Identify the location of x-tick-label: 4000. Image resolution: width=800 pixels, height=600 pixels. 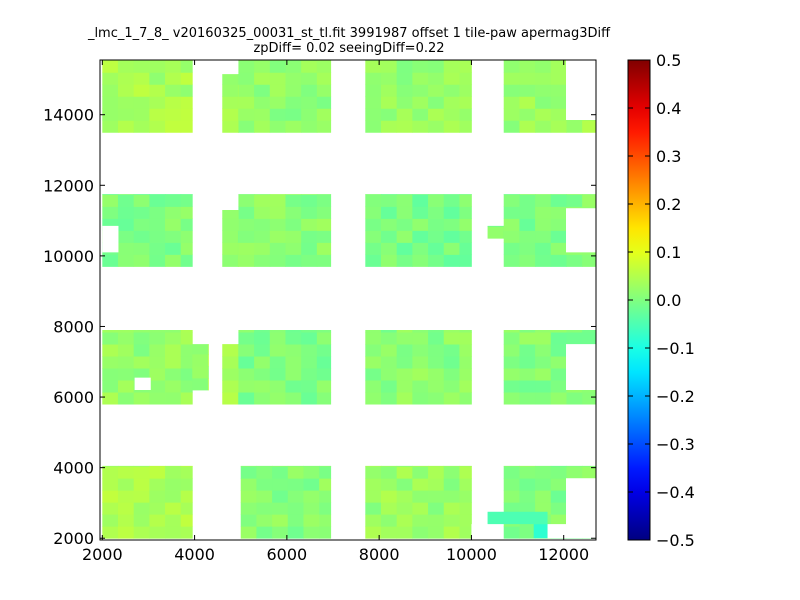
(194, 554).